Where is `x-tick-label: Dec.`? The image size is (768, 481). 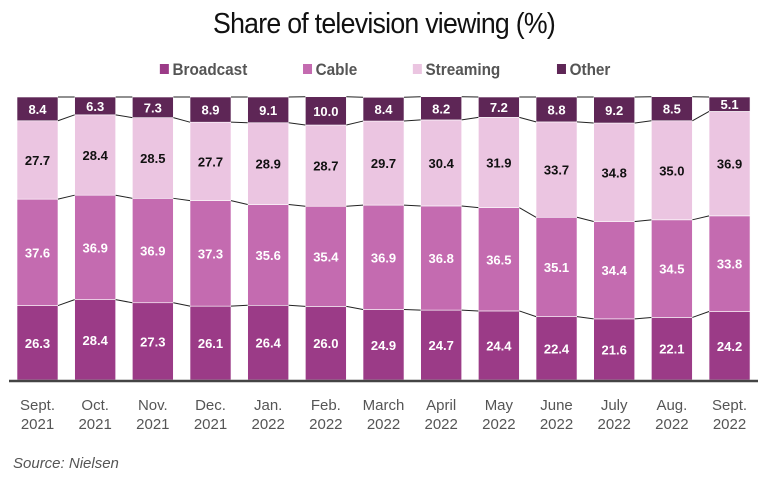 x-tick-label: Dec. is located at coordinates (210, 405).